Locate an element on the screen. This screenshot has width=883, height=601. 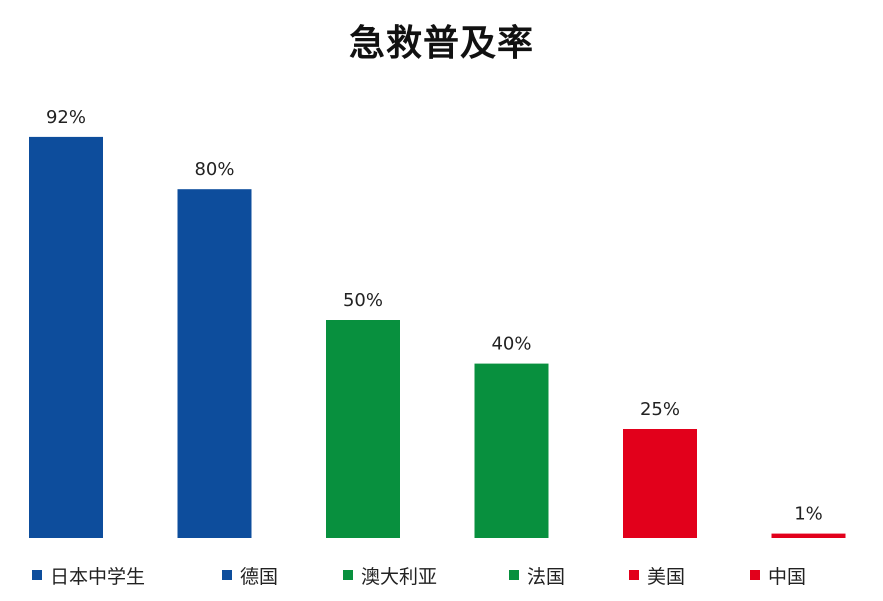
legend-item-6: 中国 is located at coordinates (778, 575).